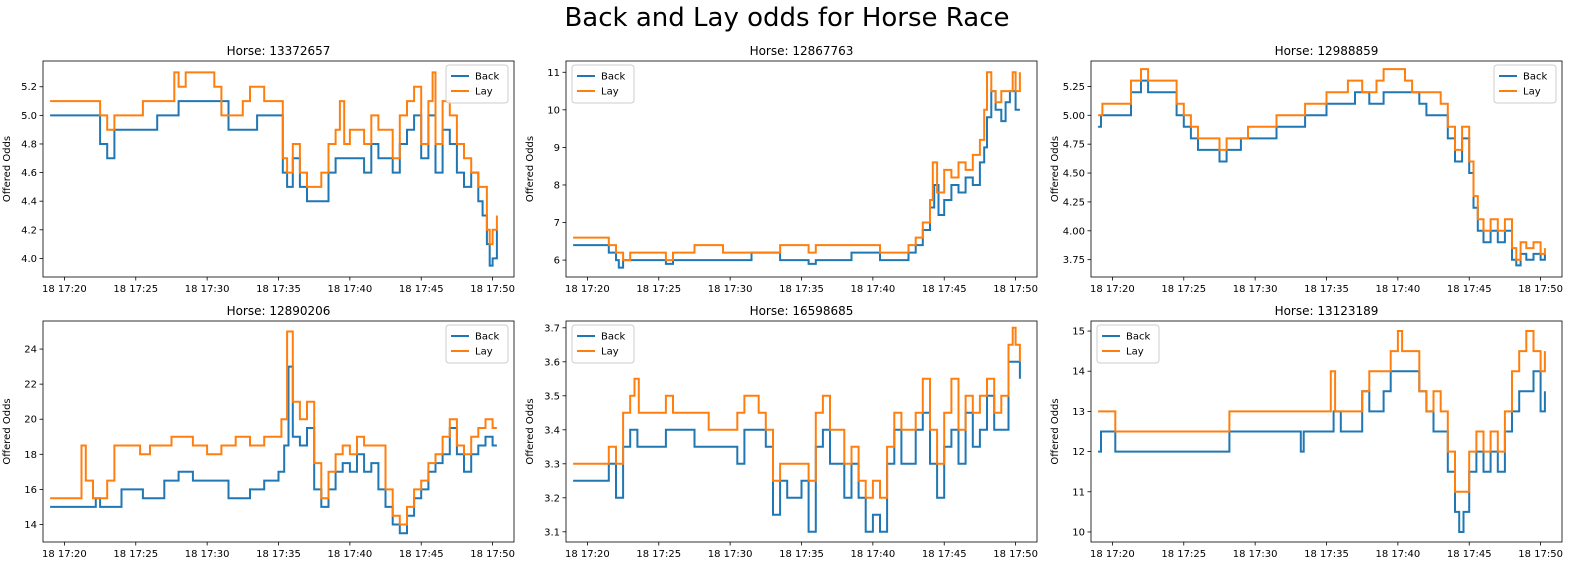  Describe the element at coordinates (552, 362) in the screenshot. I see `y-tick-label: 3.6` at that location.